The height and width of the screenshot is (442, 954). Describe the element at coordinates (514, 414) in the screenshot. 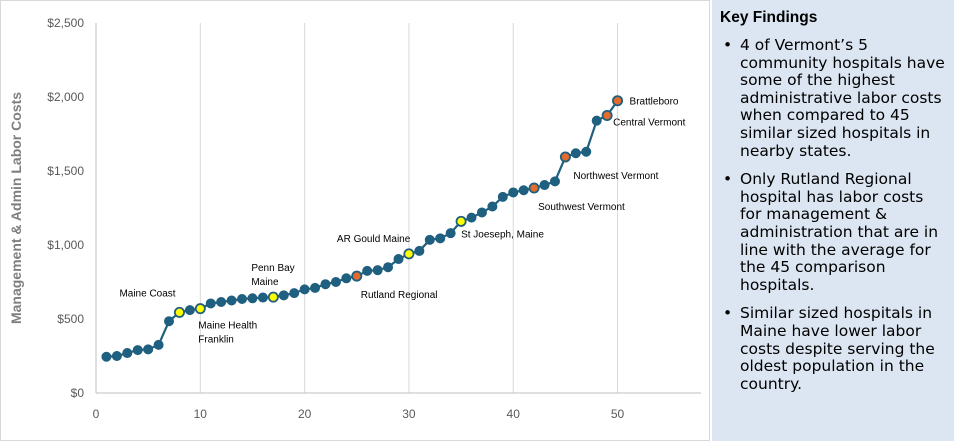

I see `x-tick-label: 40` at that location.